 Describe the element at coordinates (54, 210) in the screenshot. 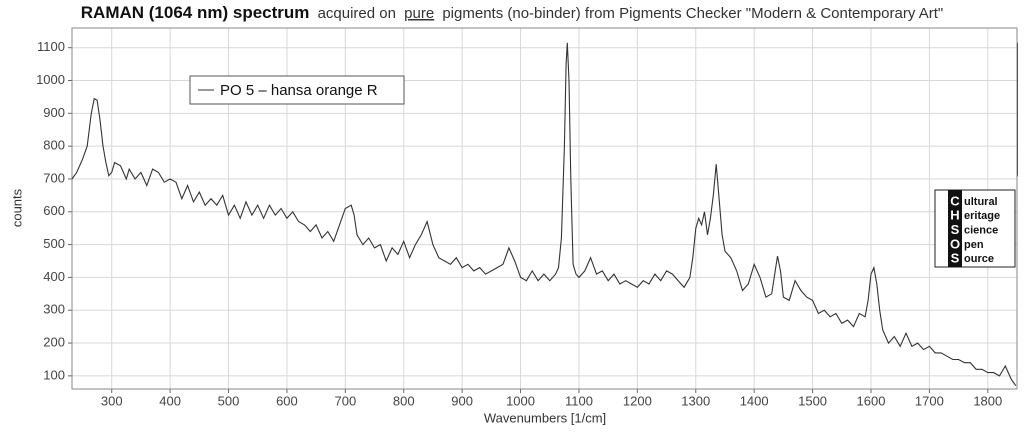

I see `y-tick-label: 600` at that location.